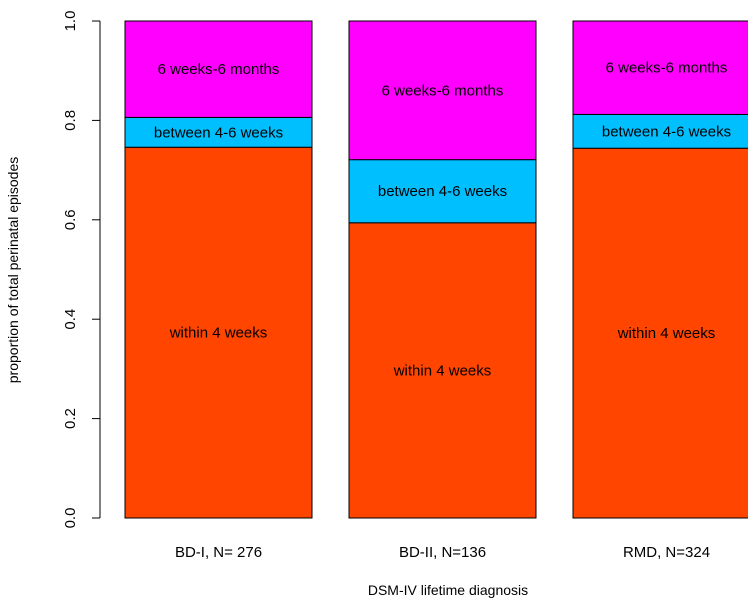 This screenshot has height=603, width=748. What do you see at coordinates (13, 270) in the screenshot?
I see `y-axis-title: proportion of total perinatal episodes` at bounding box center [13, 270].